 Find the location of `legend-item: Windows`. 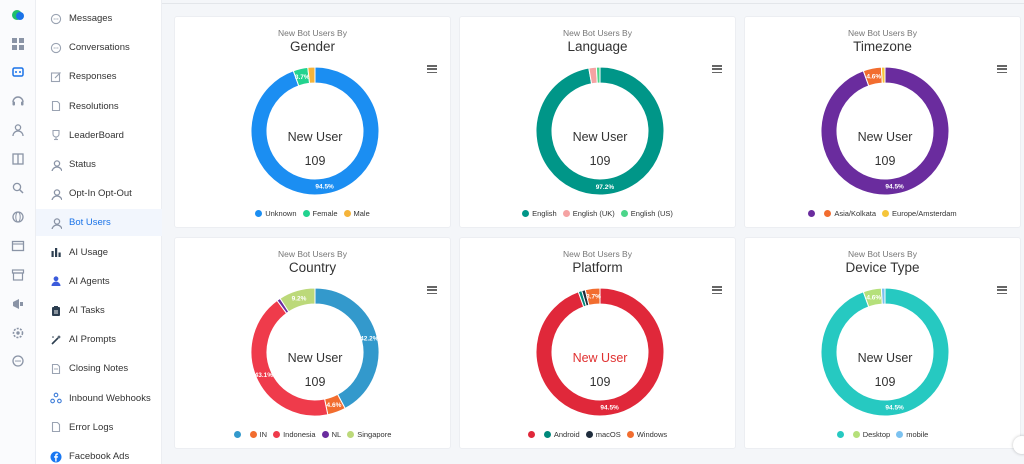

legend-item: Windows is located at coordinates (646, 434).